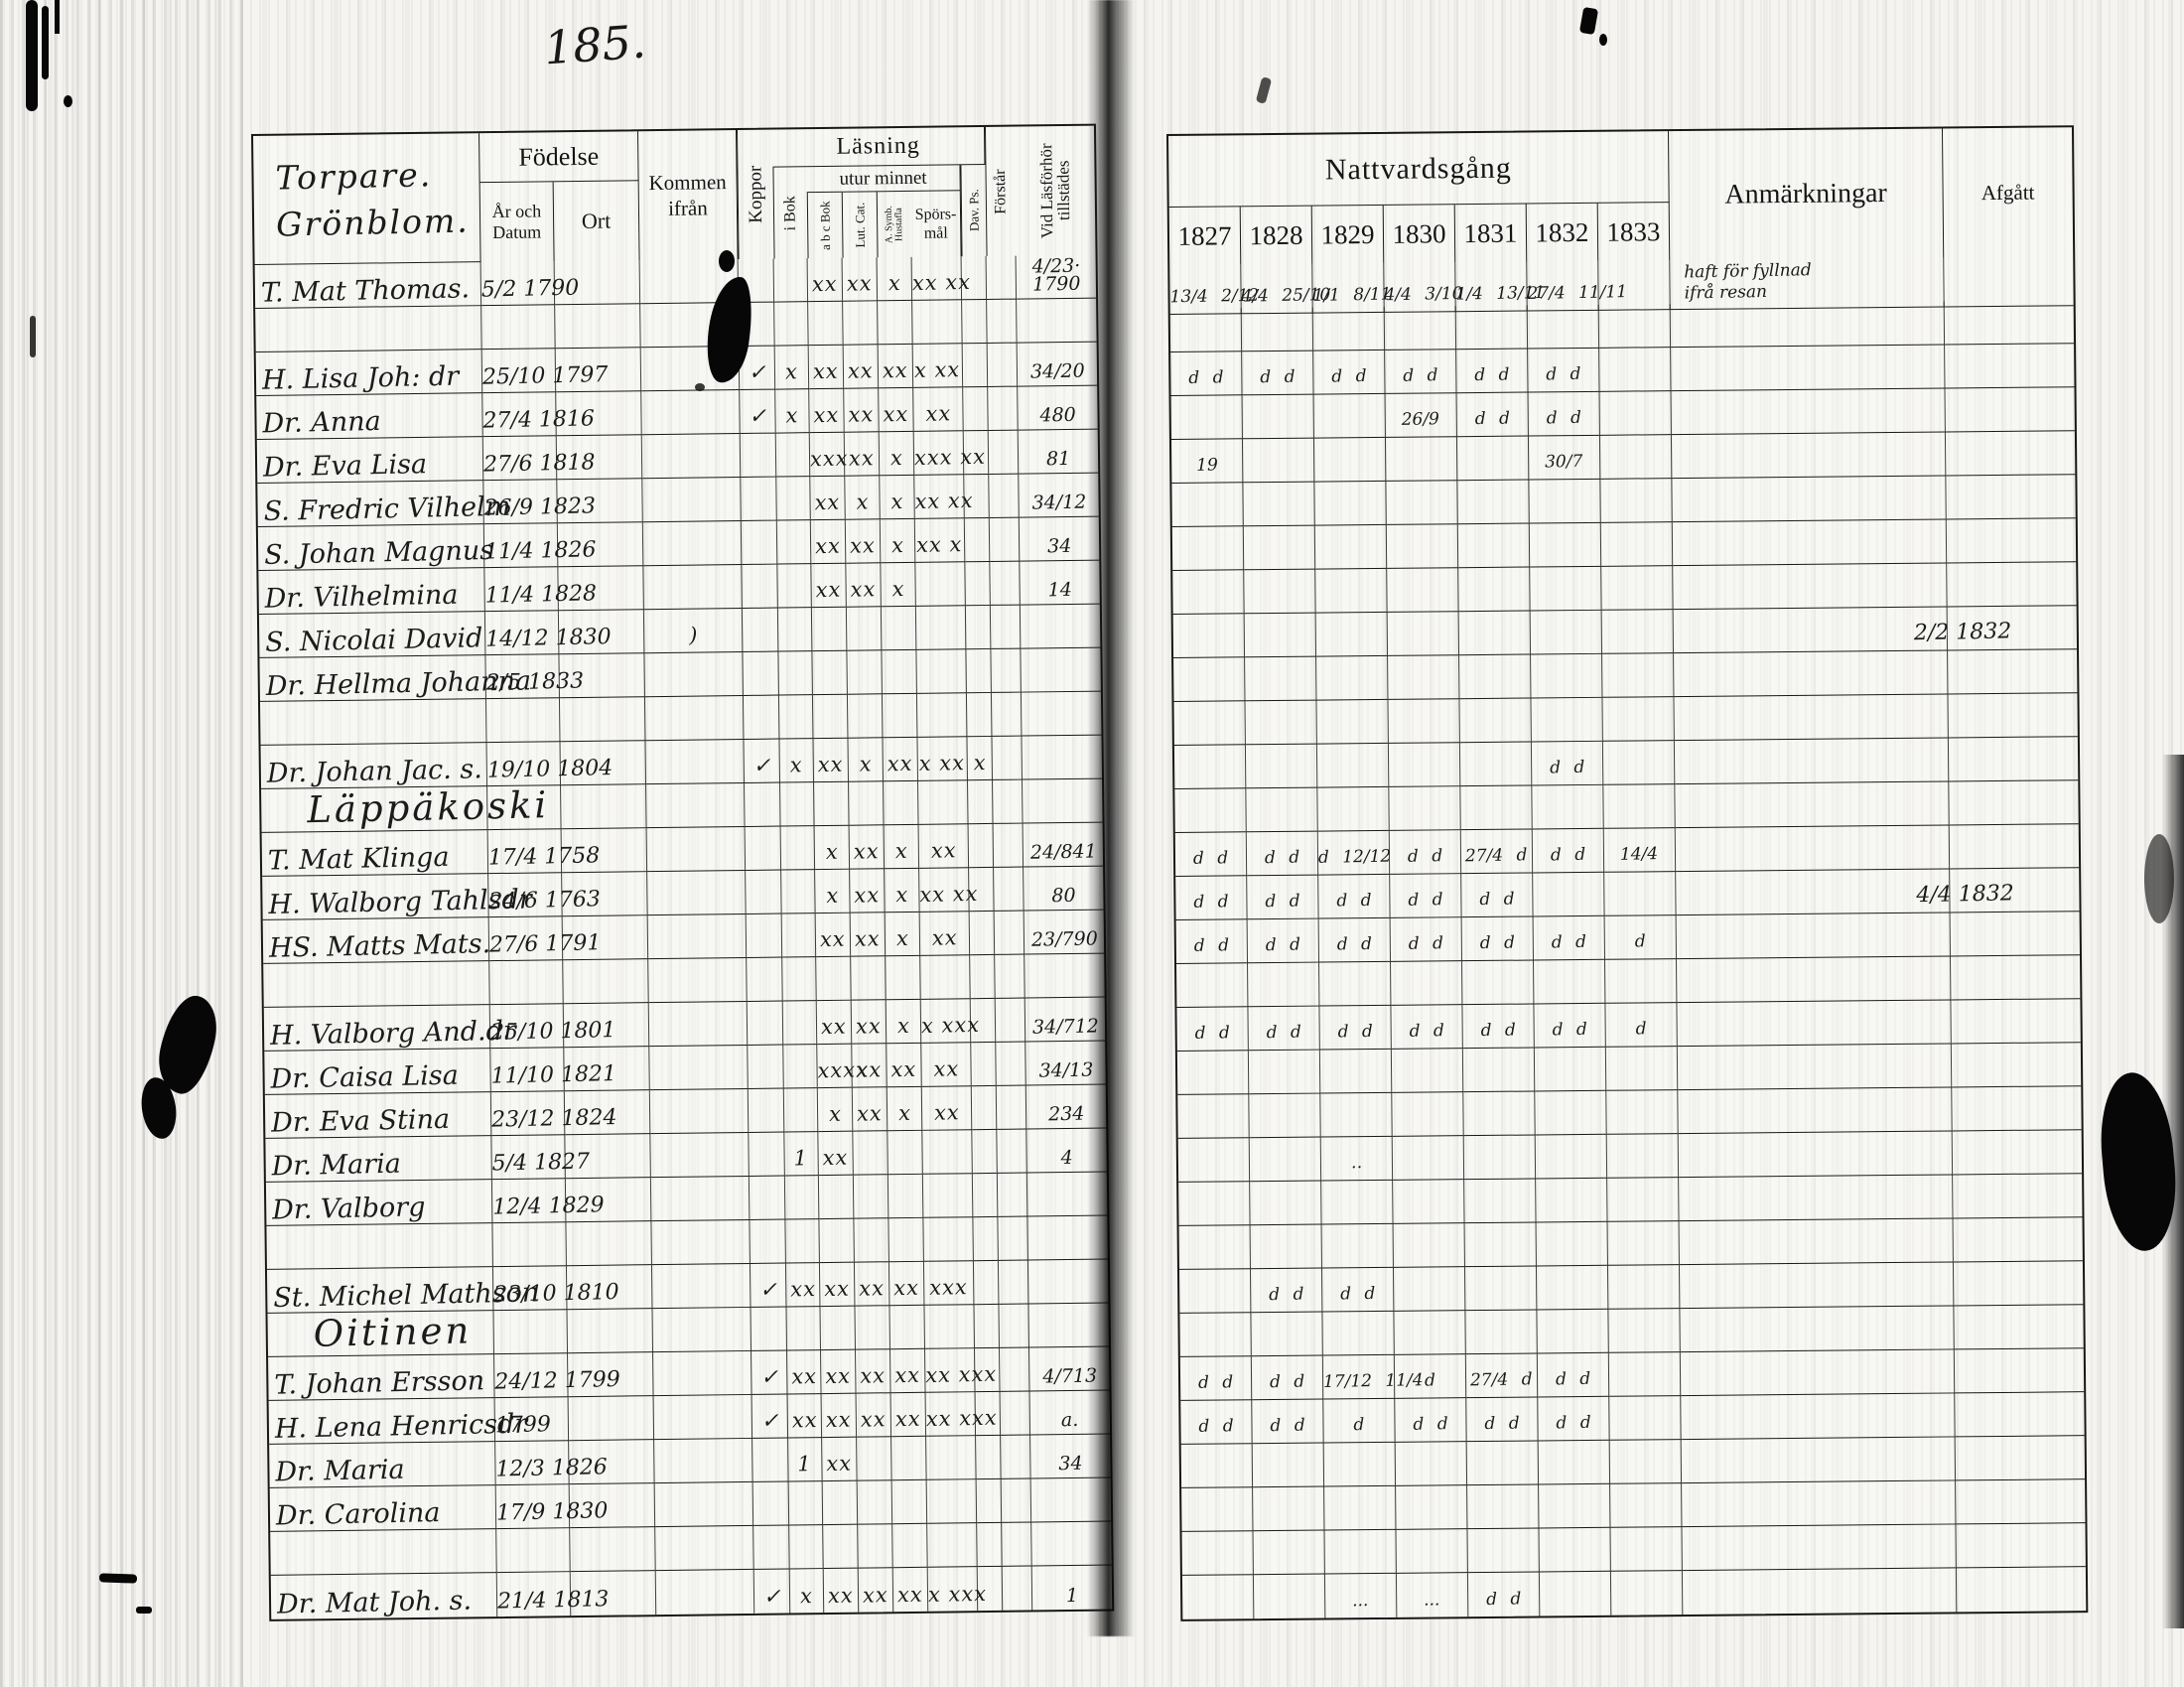  I want to click on spors-cell: x xxx, so click(950, 1021).